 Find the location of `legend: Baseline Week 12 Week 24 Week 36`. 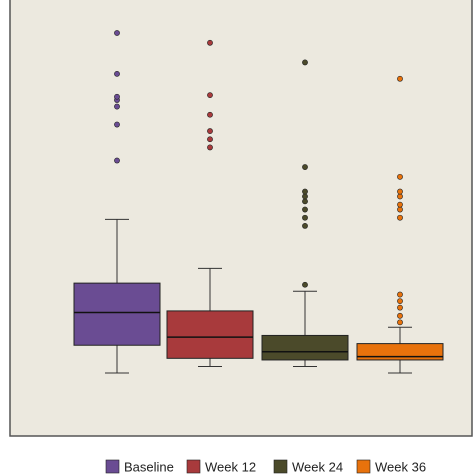

legend: Baseline Week 12 Week 24 Week 36 is located at coordinates (265, 466).